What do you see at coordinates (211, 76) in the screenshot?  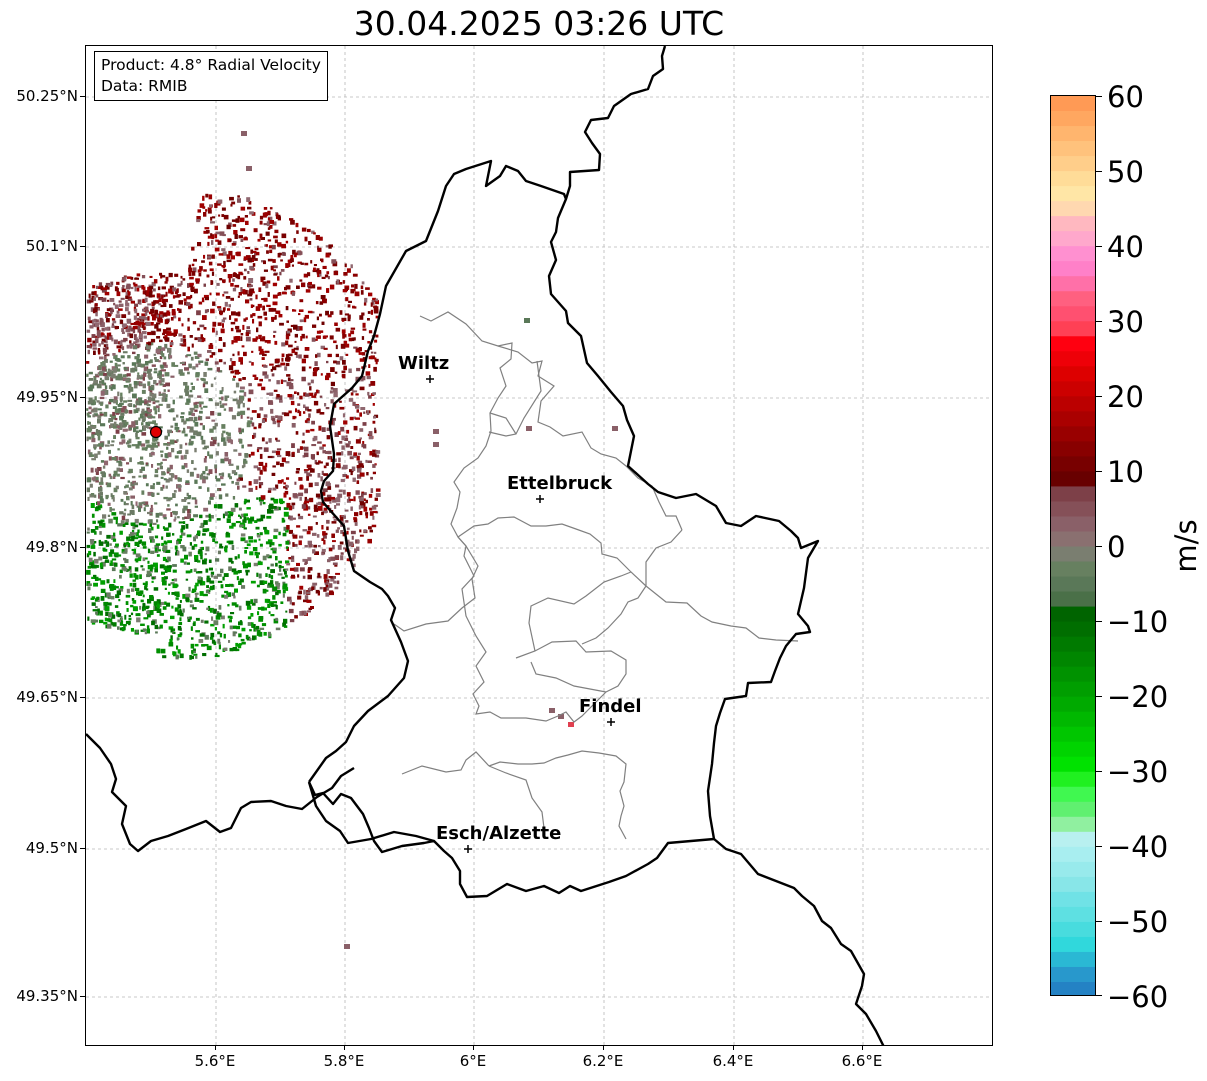 I see `product-info-box: Product: 4.8° Radial Velocity Data: RMIB` at bounding box center [211, 76].